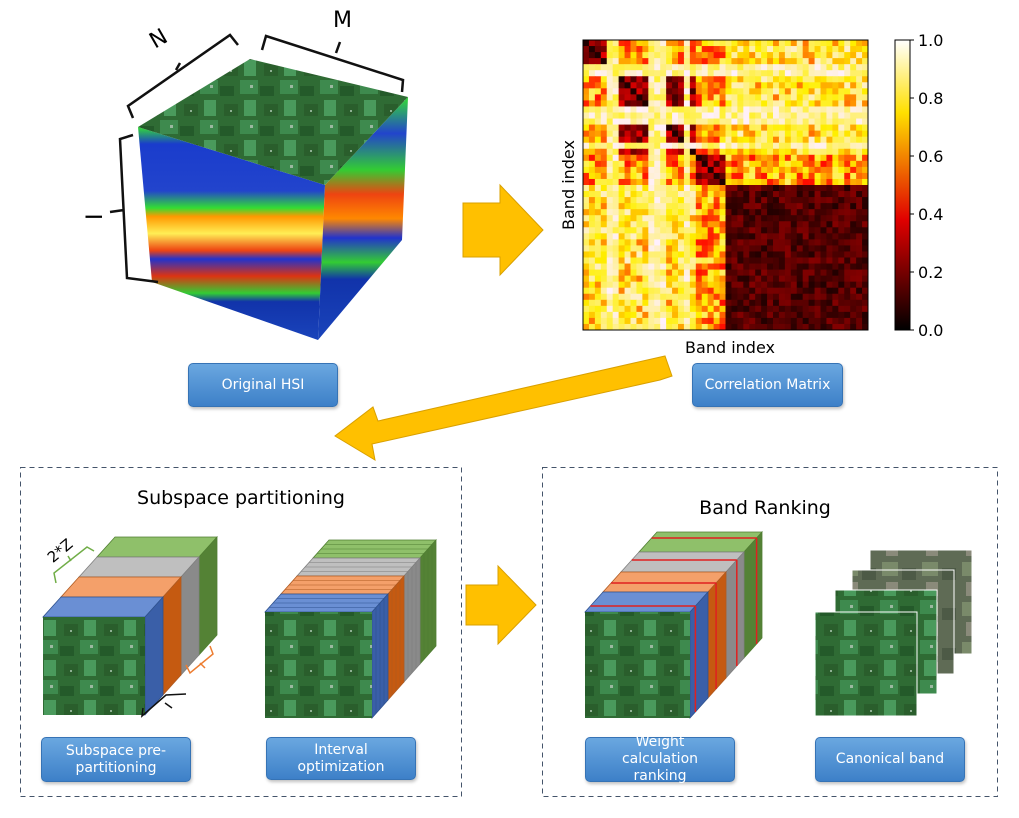  Describe the element at coordinates (930, 156) in the screenshot. I see `colorbar-tick-label: 0.6` at that location.